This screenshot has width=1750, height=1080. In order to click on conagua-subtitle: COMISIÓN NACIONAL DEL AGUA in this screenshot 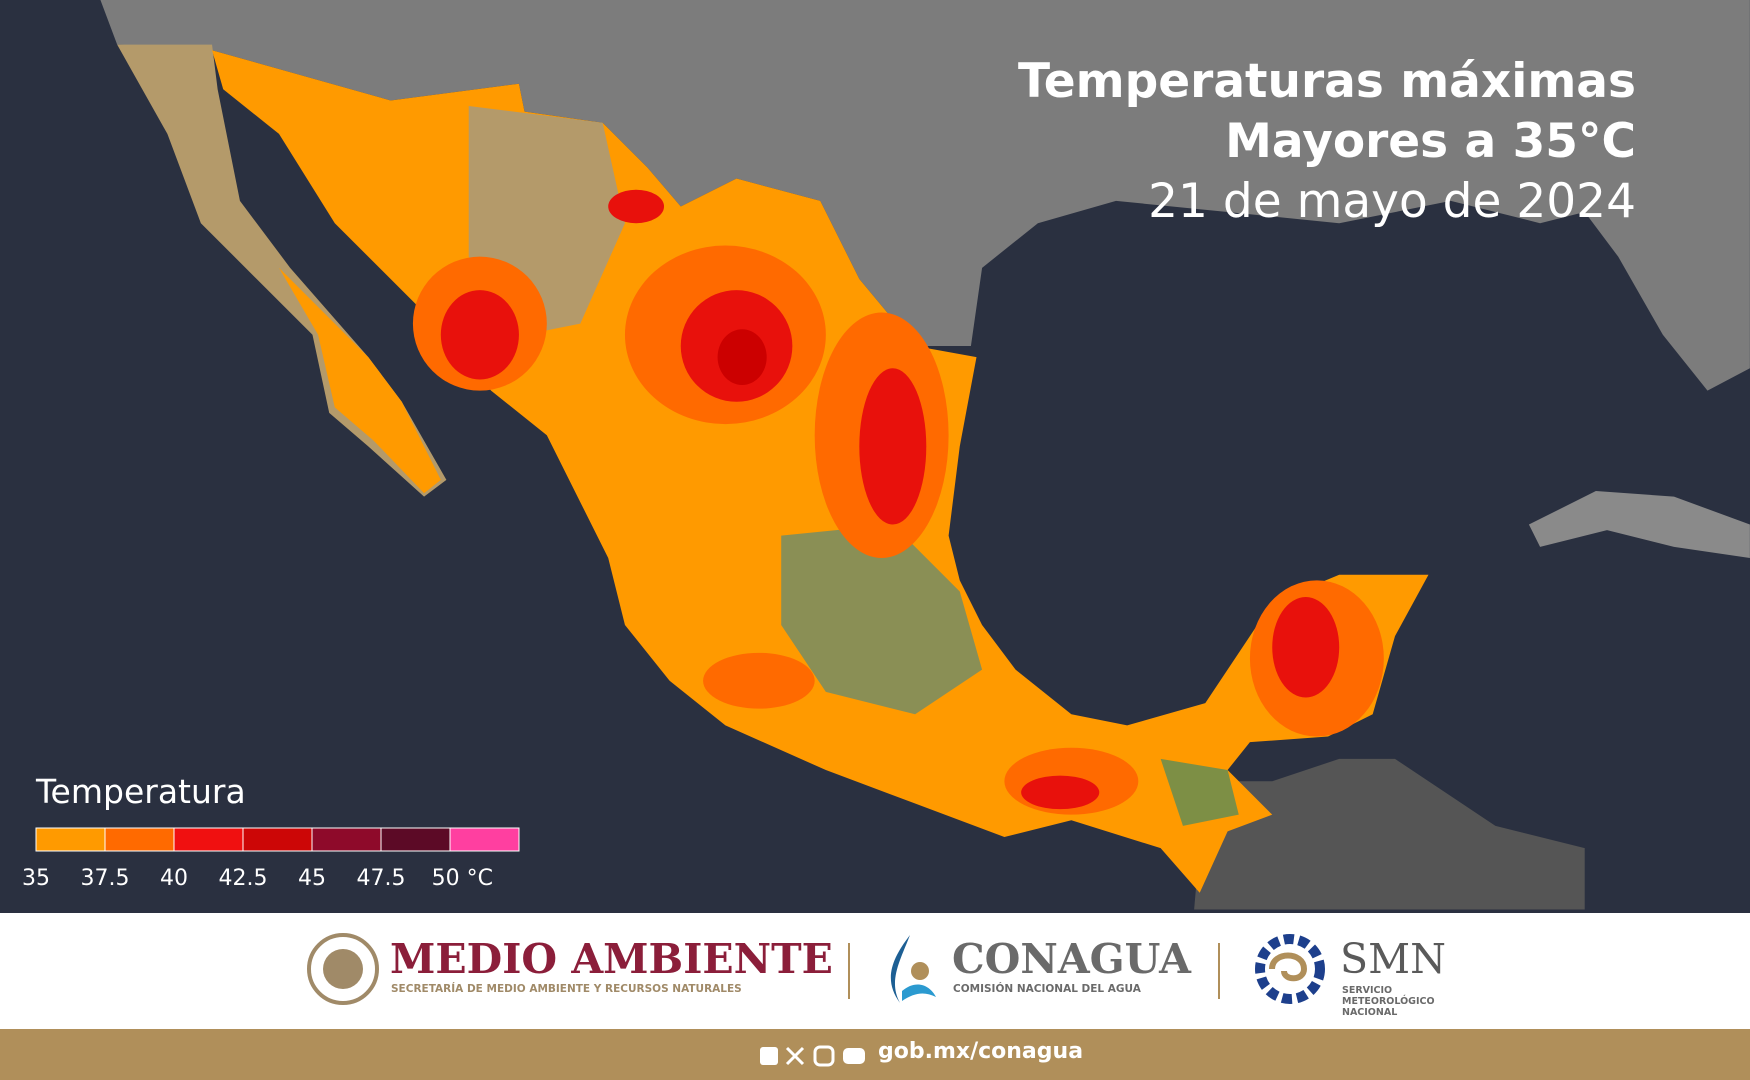, I will do `click(1047, 989)`.